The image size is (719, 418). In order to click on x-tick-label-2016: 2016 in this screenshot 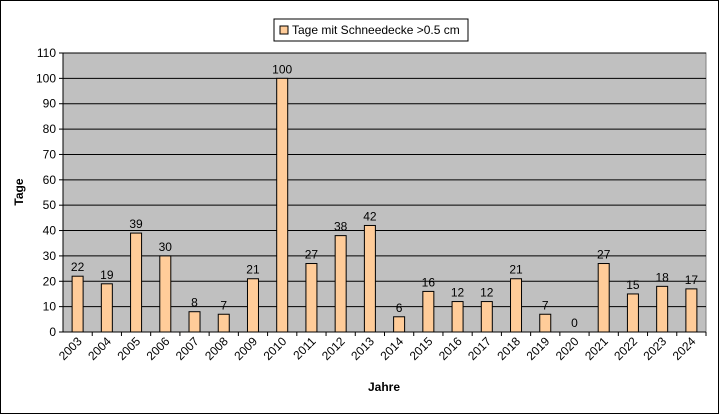, I will do `click(450, 348)`.